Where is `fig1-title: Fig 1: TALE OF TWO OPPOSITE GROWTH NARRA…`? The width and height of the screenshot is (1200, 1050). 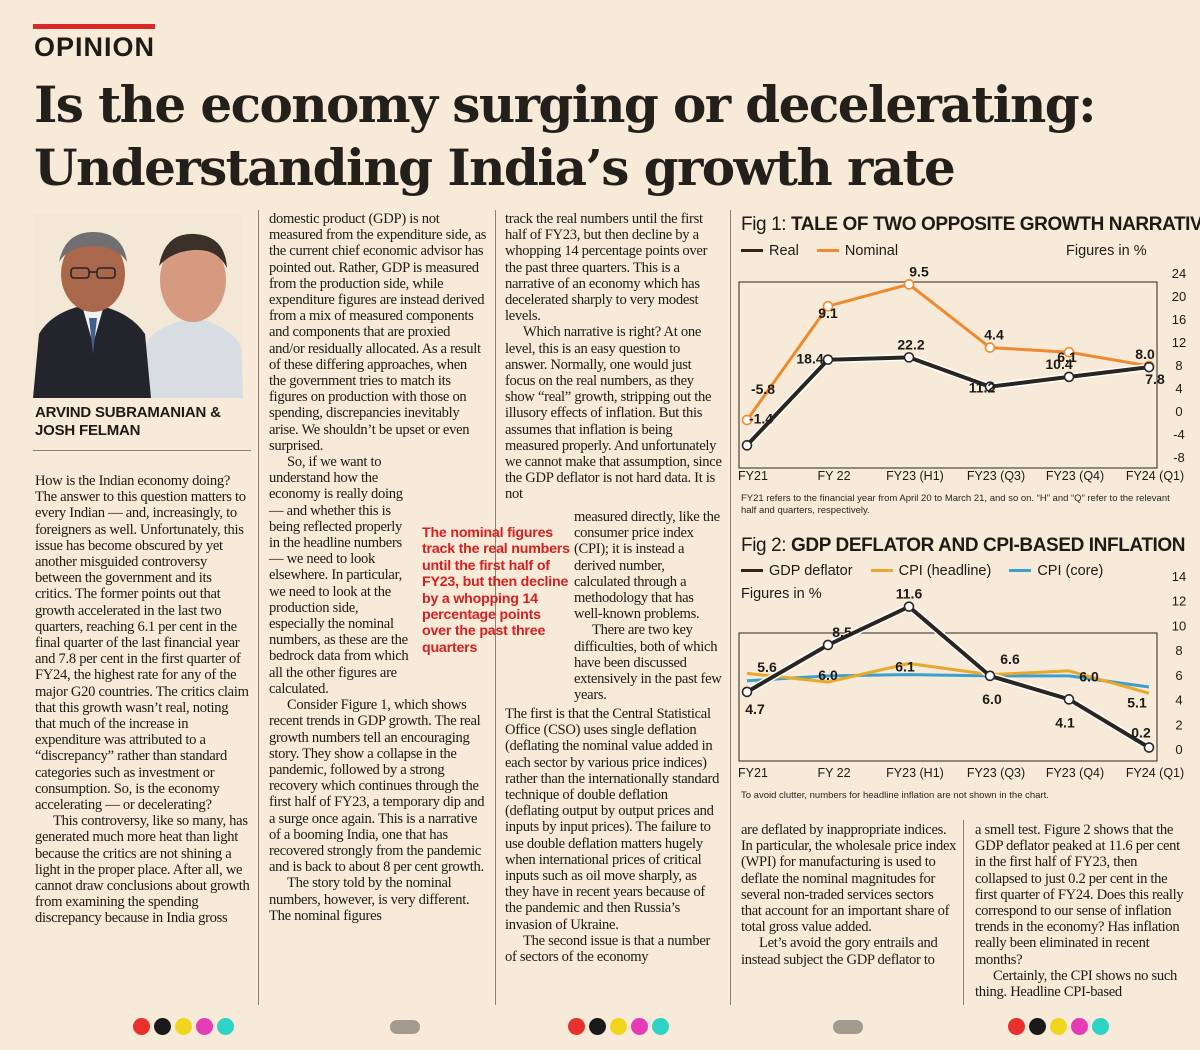 fig1-title: Fig 1: TALE OF TWO OPPOSITE GROWTH NARRA… is located at coordinates (970, 225).